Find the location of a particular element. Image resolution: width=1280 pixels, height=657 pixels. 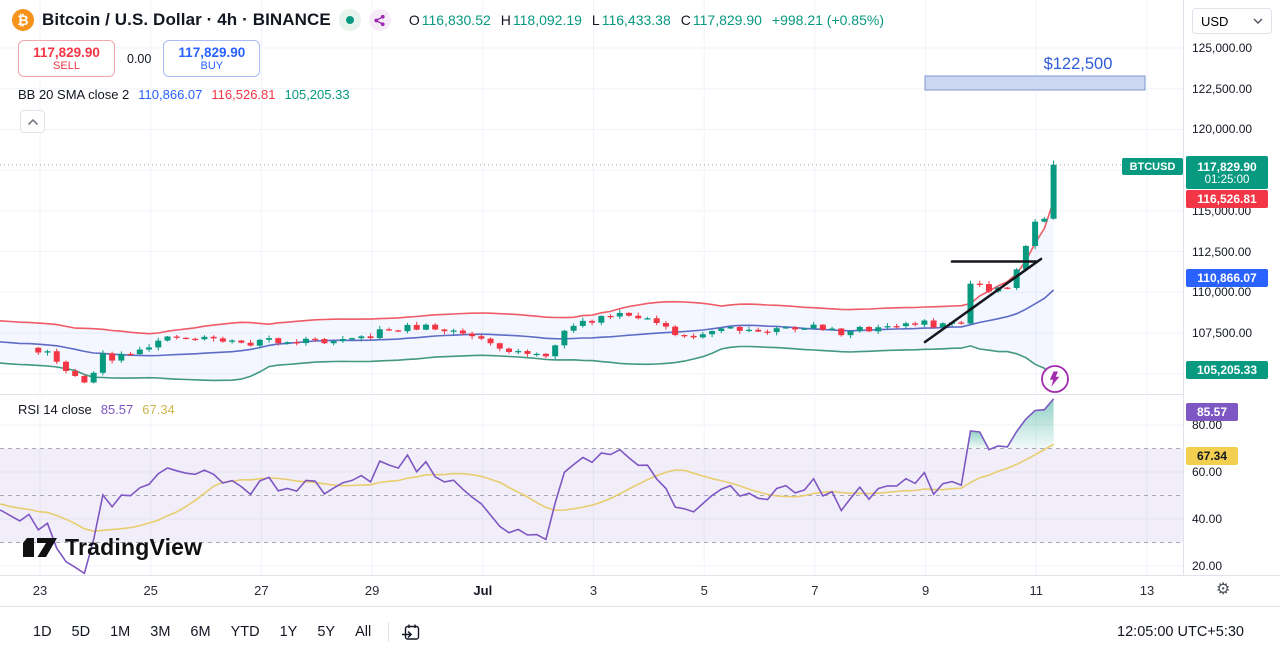

tradingview-logo-text: TradingView is located at coordinates (134, 547).